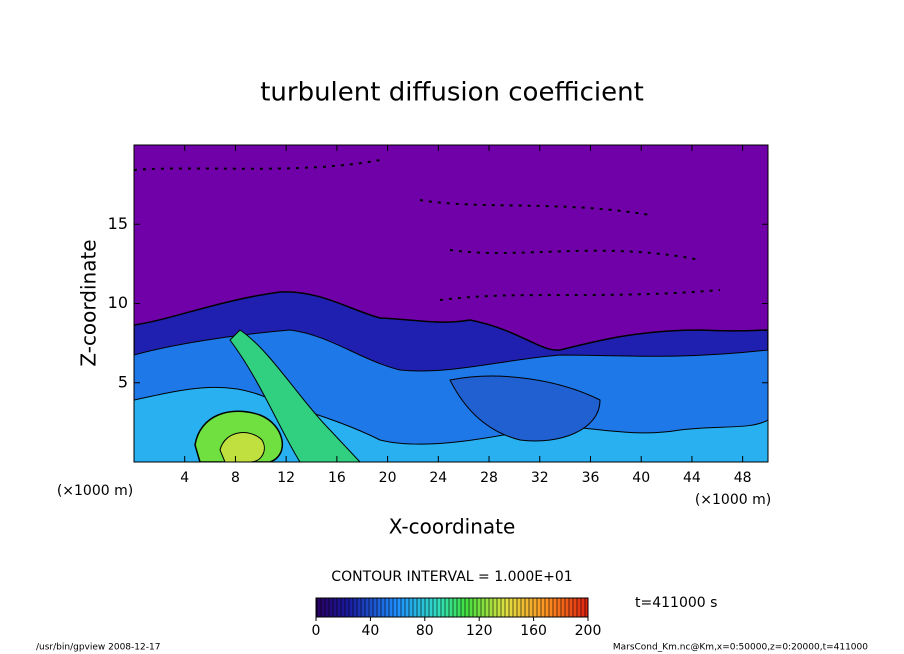  I want to click on x-tick-label: 12, so click(286, 478).